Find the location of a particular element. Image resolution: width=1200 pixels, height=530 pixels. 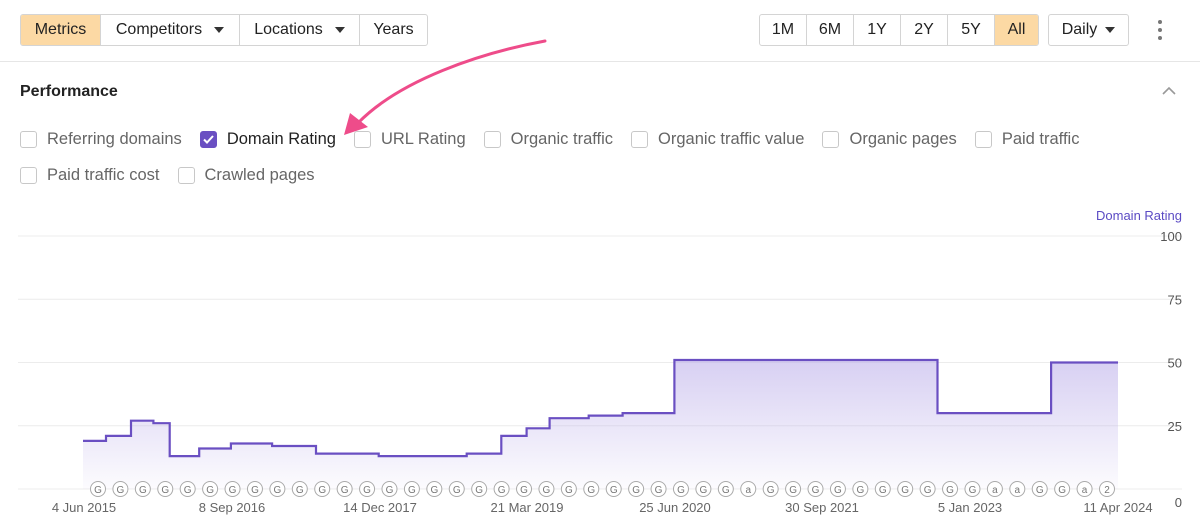

granularity-dropdown: Daily is located at coordinates (1088, 30).